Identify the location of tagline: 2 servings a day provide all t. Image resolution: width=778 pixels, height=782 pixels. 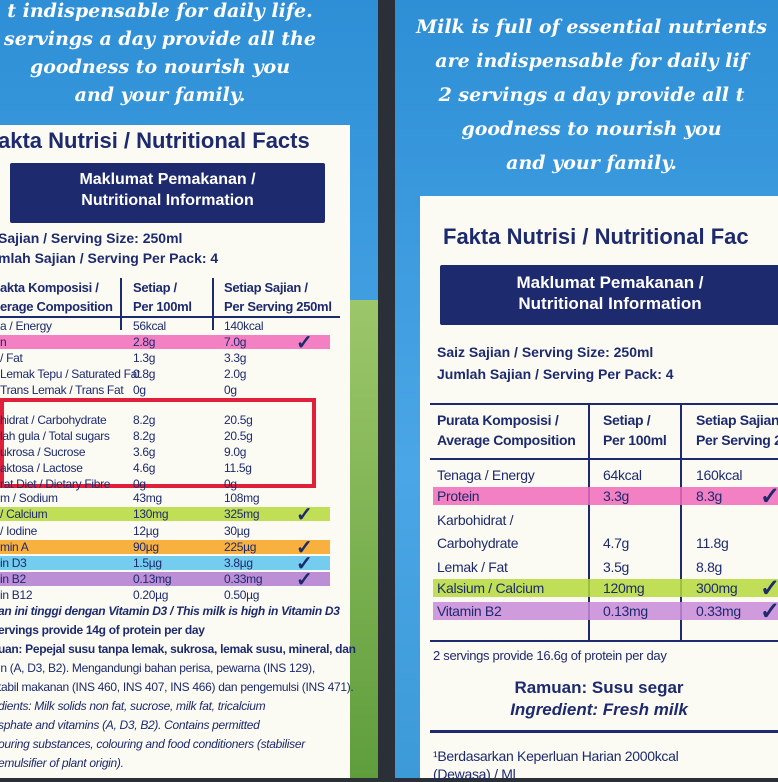
(591, 95).